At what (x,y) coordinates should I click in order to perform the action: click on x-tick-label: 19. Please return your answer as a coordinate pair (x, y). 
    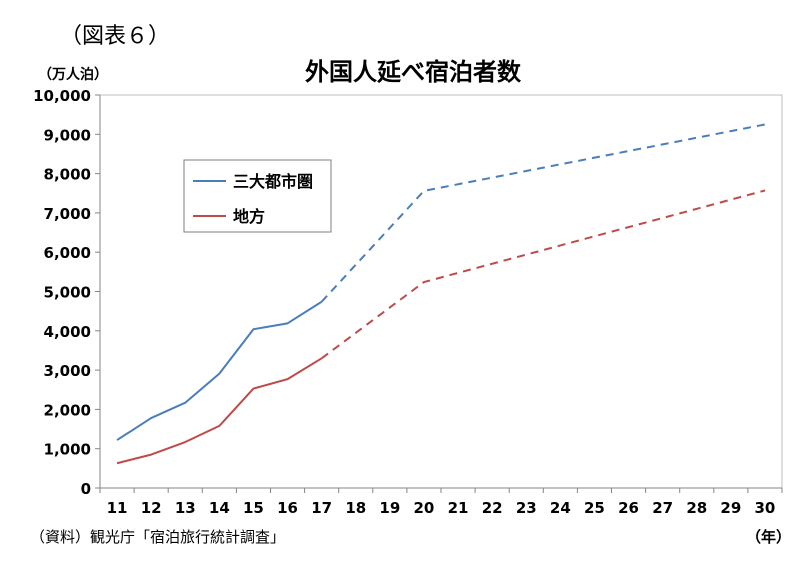
    Looking at the image, I should click on (389, 508).